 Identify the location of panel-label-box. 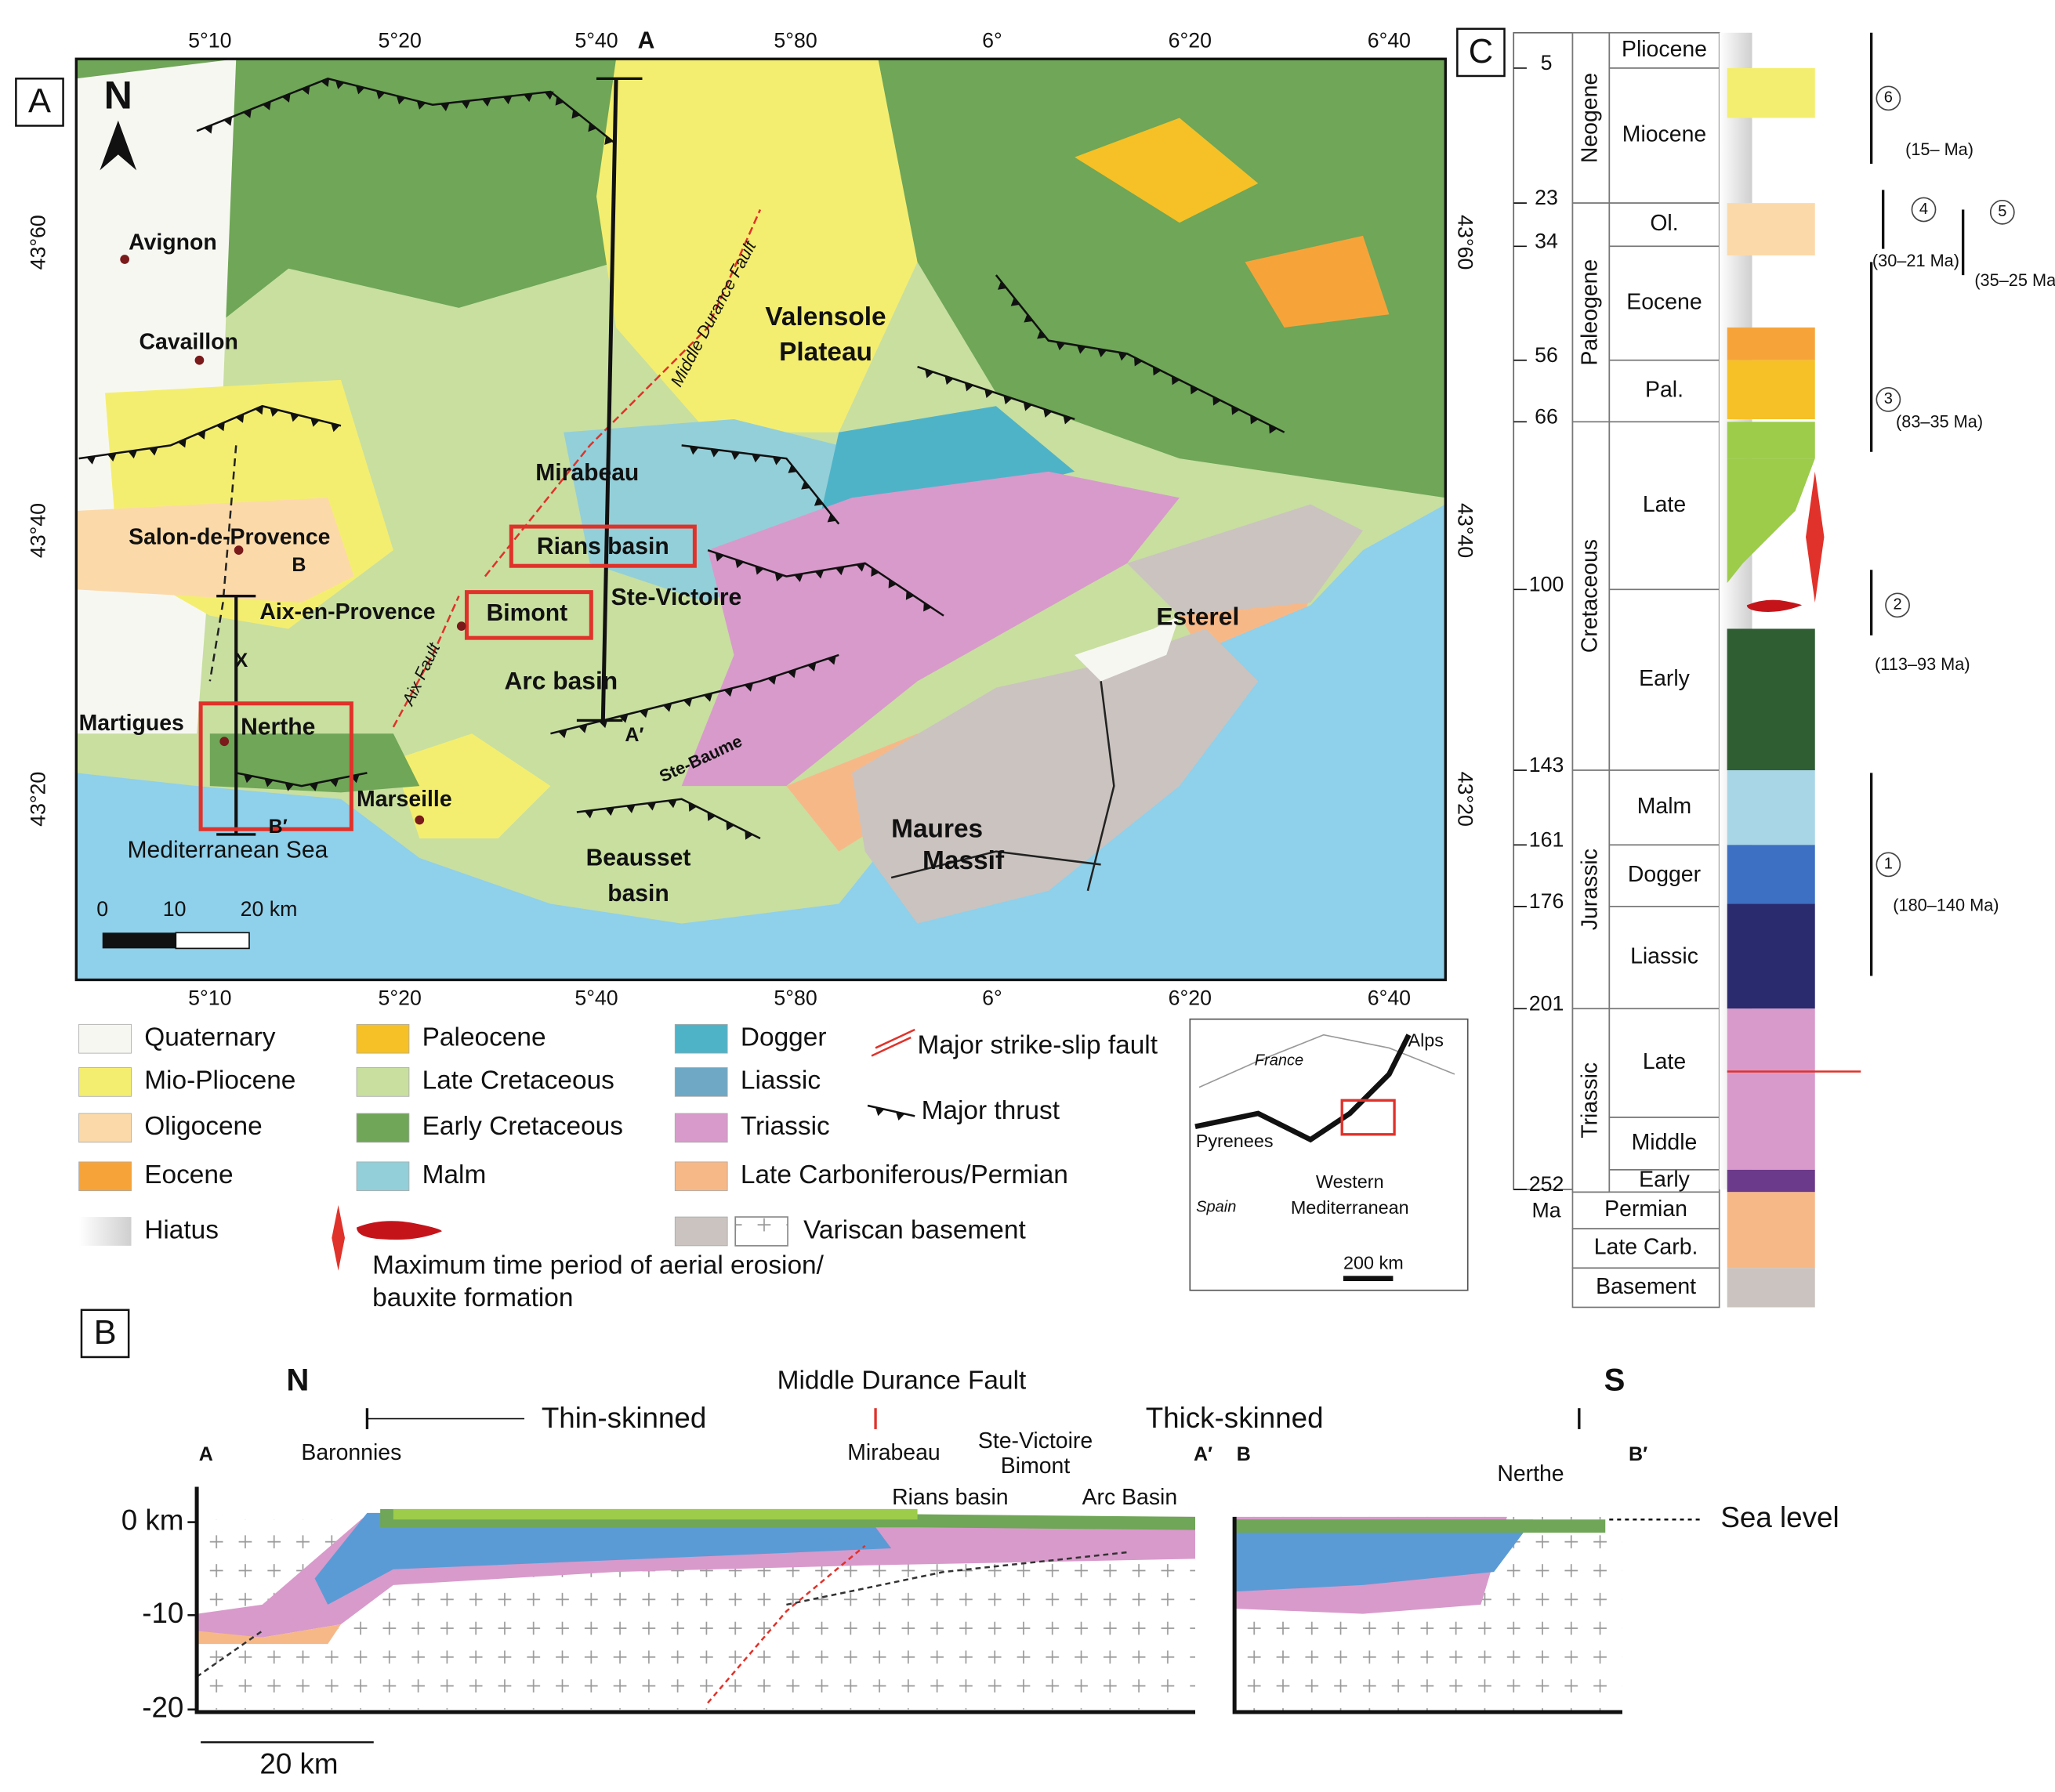
(1481, 52).